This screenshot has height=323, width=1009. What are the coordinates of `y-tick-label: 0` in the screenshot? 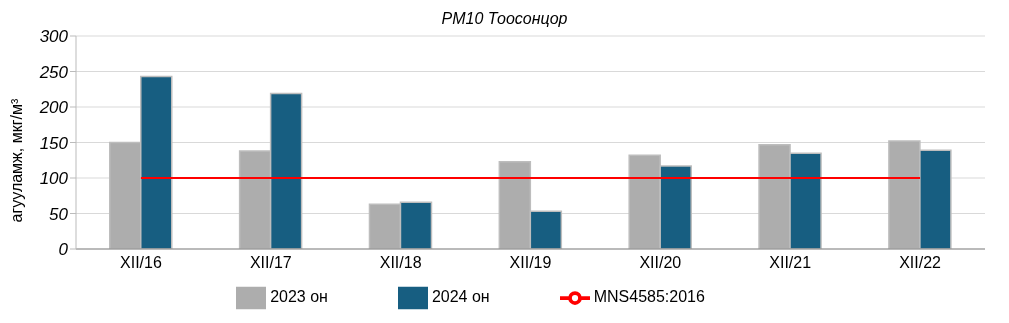 It's located at (63, 250).